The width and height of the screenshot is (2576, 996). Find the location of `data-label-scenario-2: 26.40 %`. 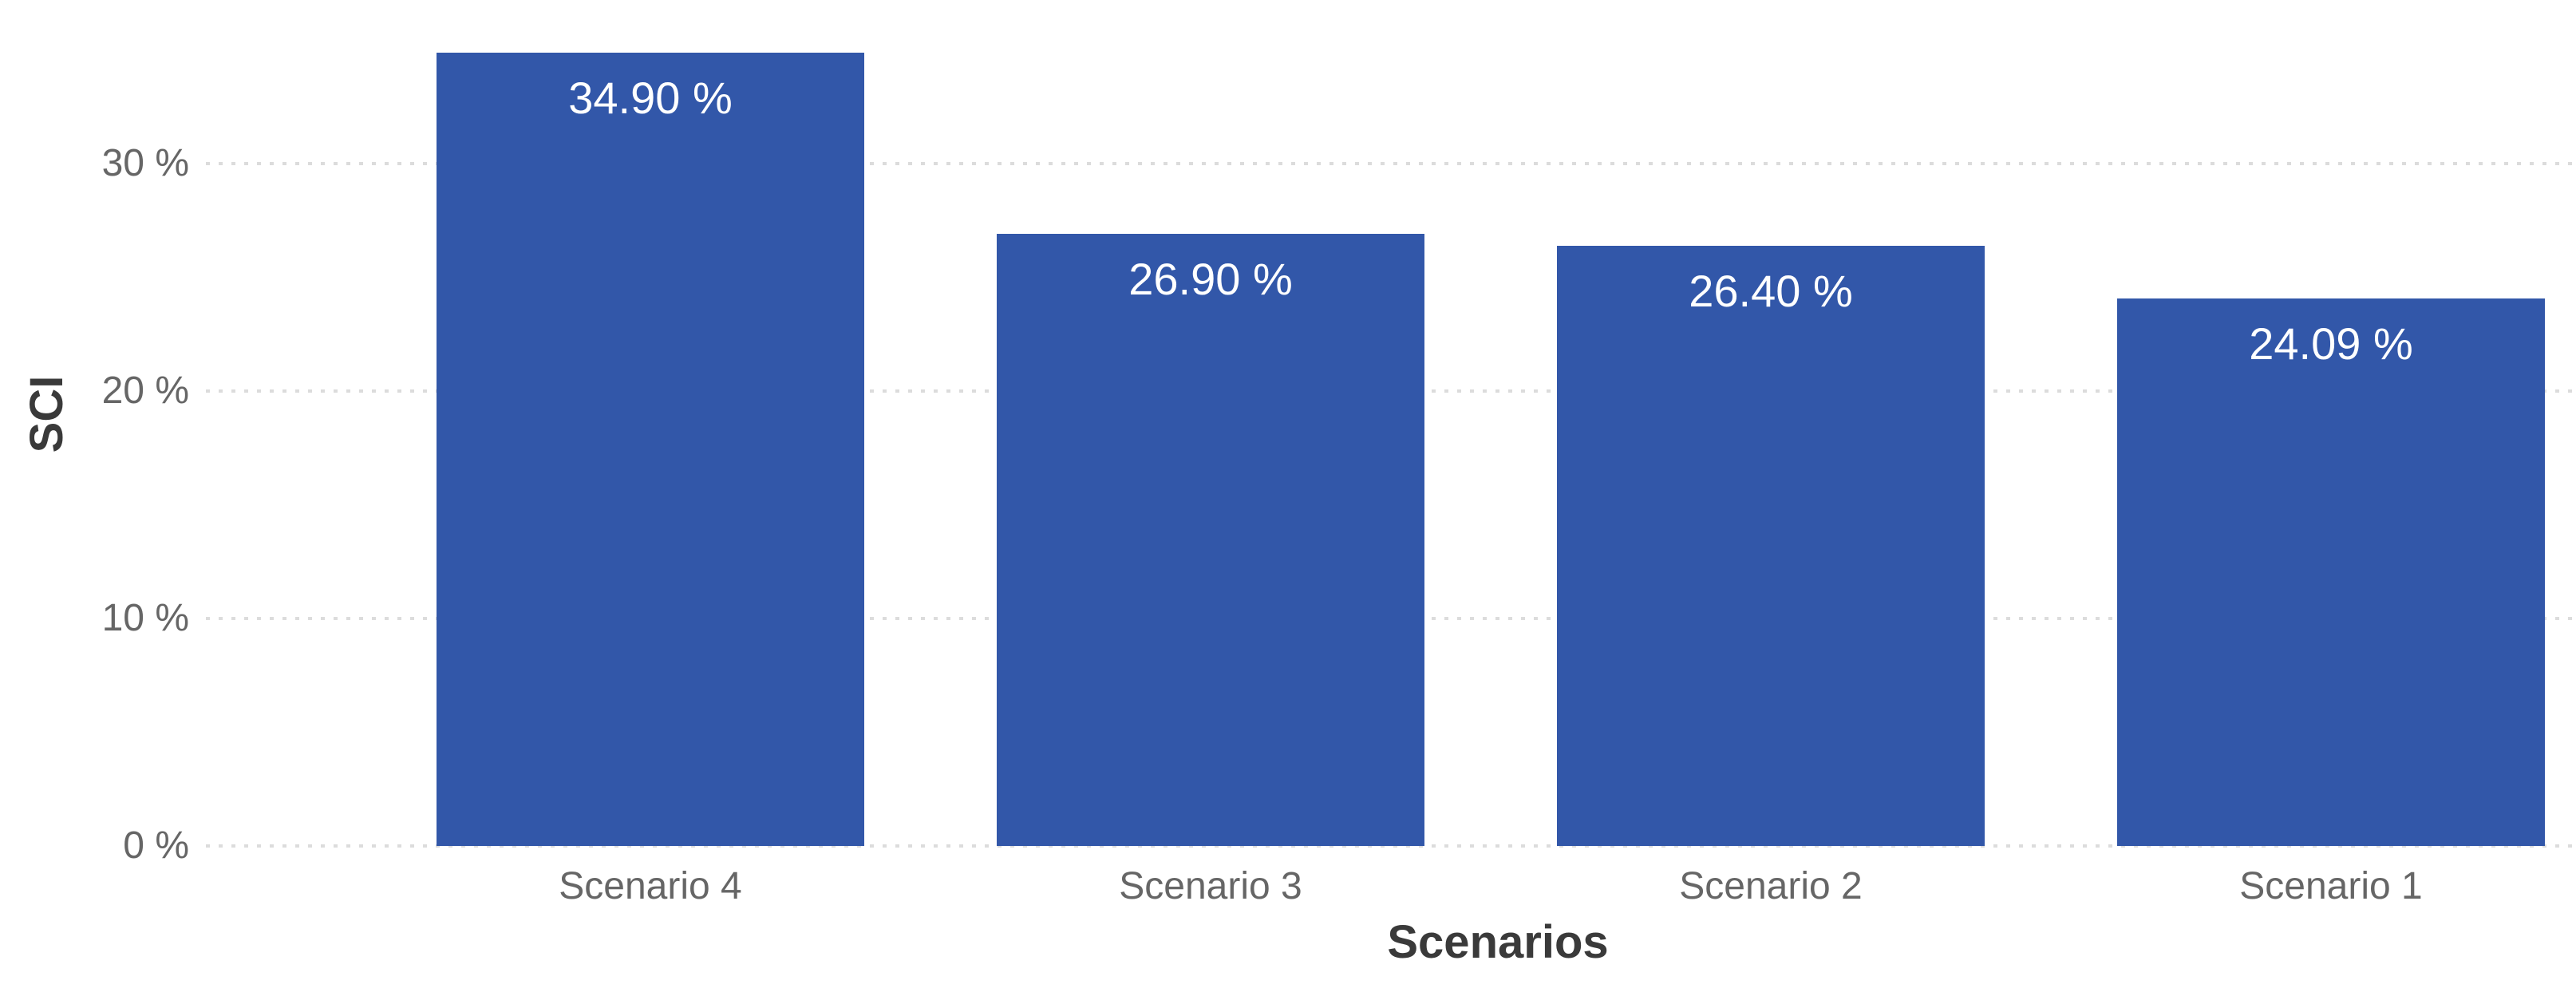

data-label-scenario-2: 26.40 % is located at coordinates (1771, 291).